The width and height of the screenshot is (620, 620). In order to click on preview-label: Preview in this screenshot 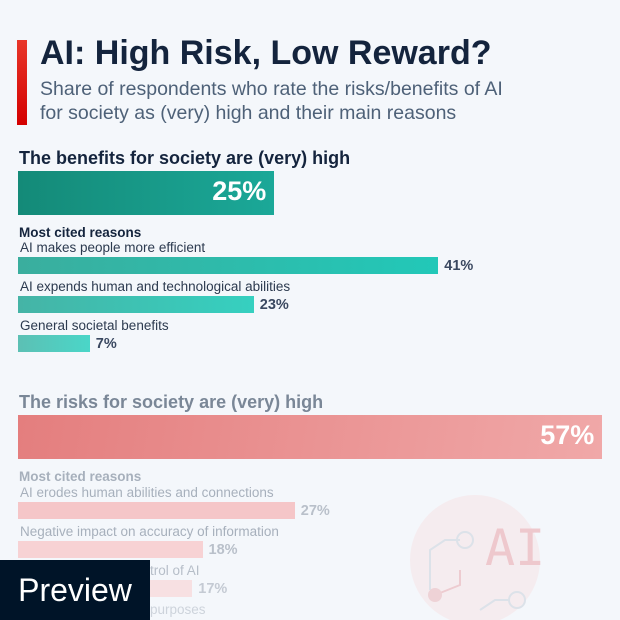, I will do `click(75, 589)`.